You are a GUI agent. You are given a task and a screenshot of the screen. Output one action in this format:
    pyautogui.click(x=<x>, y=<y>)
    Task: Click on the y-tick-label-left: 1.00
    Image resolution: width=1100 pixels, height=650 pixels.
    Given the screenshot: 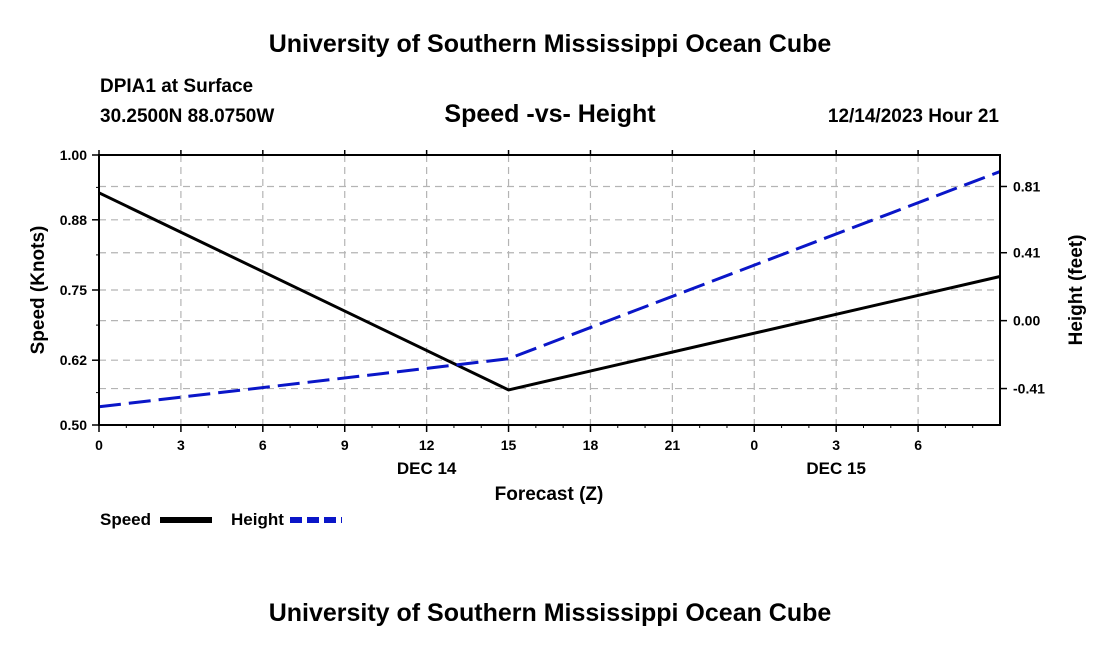 What is the action you would take?
    pyautogui.click(x=73, y=155)
    